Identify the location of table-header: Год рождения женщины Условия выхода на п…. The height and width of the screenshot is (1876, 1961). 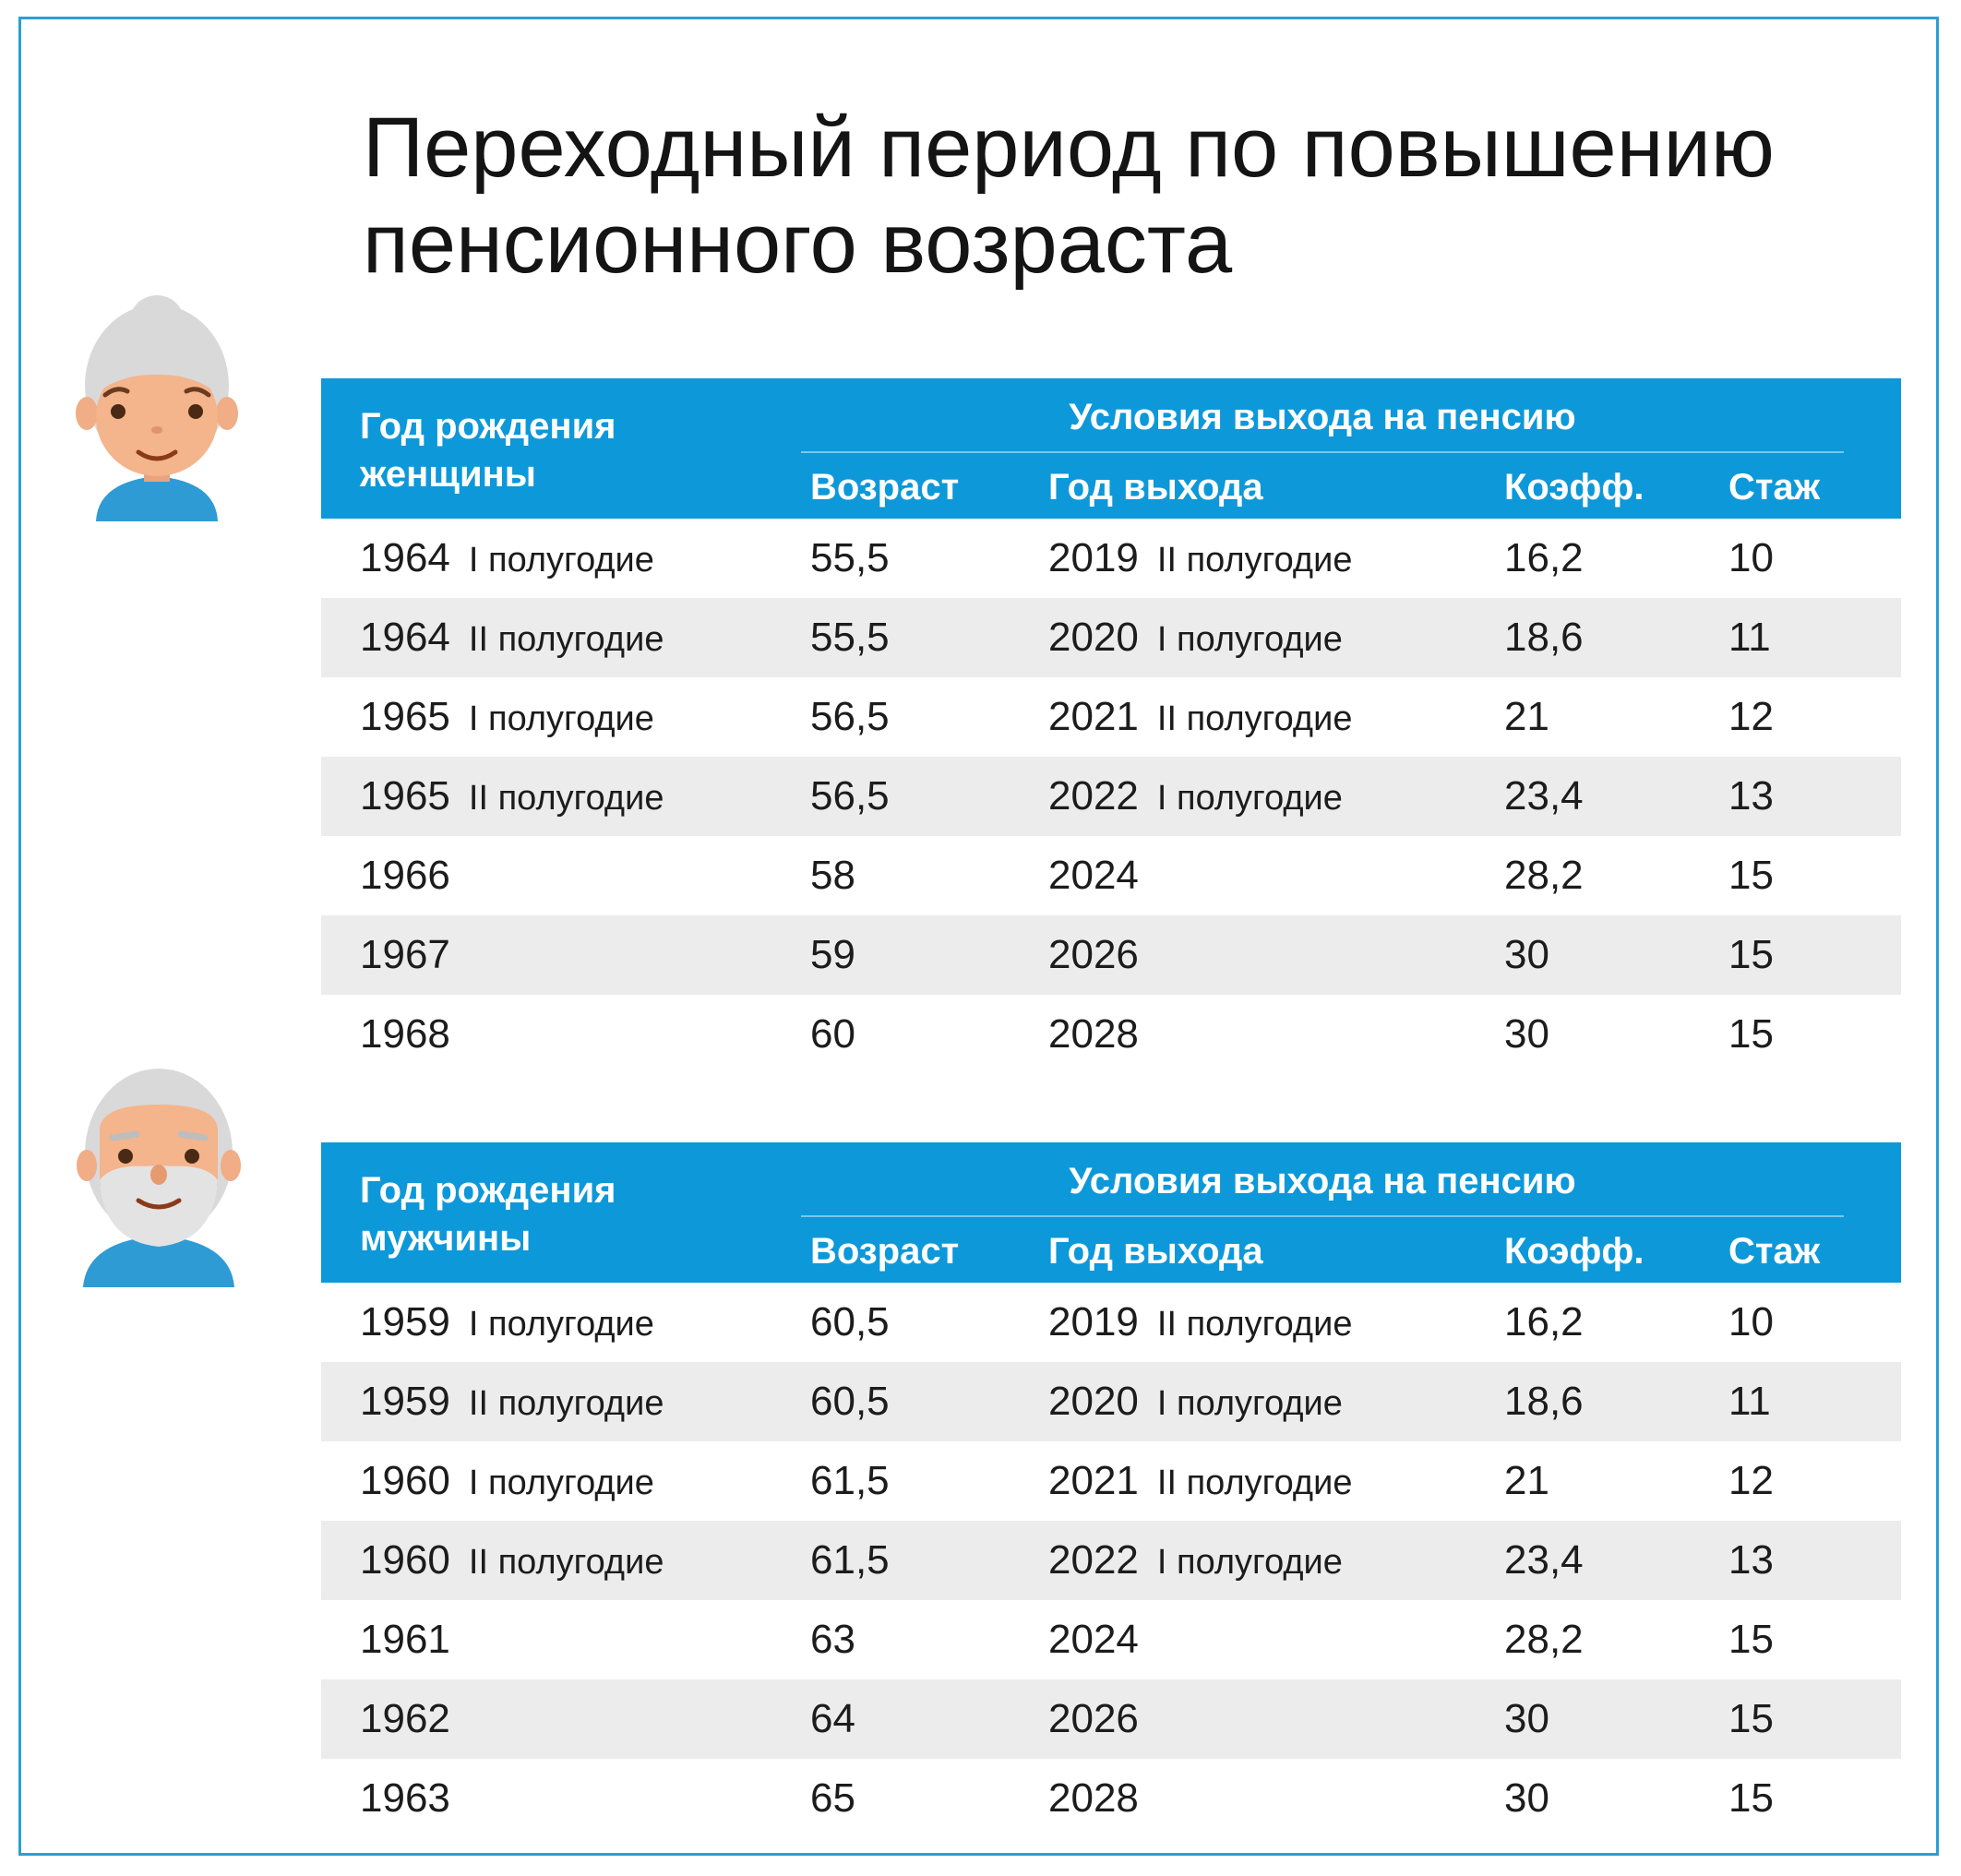
(1111, 449).